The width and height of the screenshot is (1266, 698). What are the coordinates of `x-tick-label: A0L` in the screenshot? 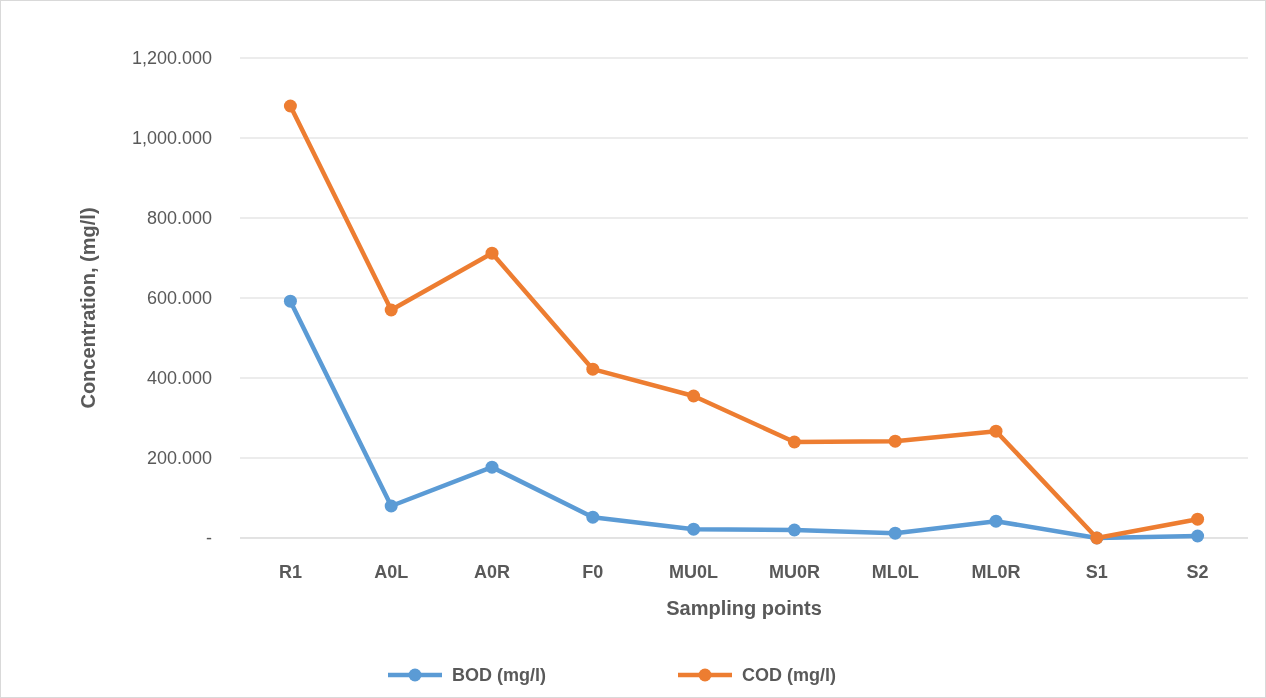 It's located at (391, 572).